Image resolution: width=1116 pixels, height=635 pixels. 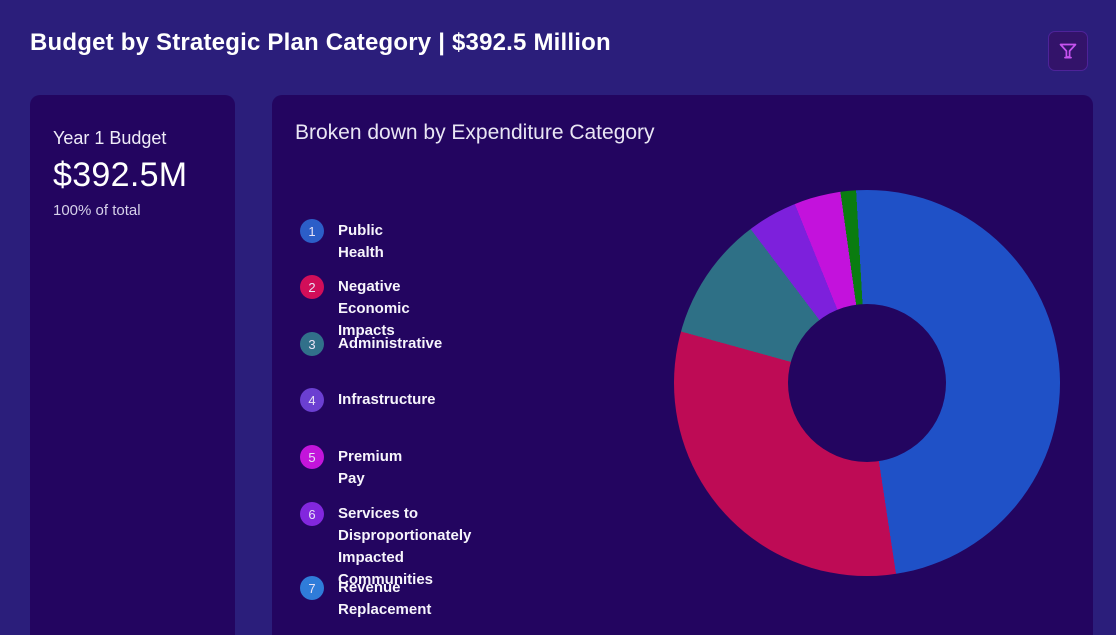 I want to click on legend-dot: 5, so click(x=312, y=457).